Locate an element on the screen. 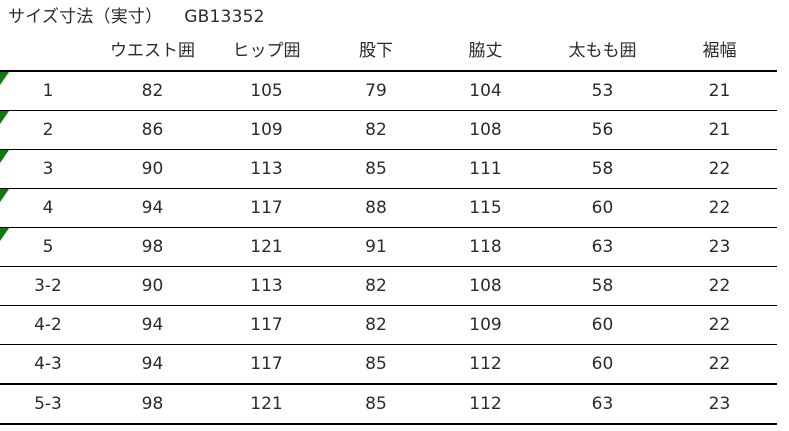 This screenshot has width=789, height=431. cell-hip: 109 is located at coordinates (266, 130).